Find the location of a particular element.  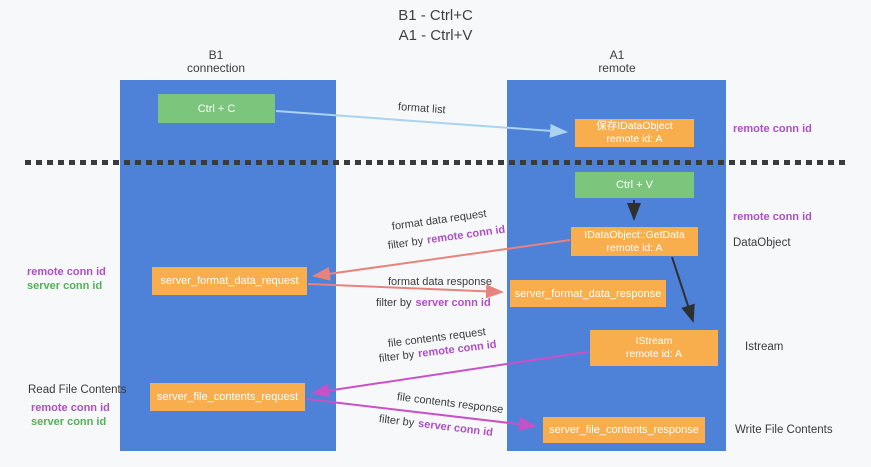

left-conn-id-group-1: remote conn id server conn id is located at coordinates (66, 279).